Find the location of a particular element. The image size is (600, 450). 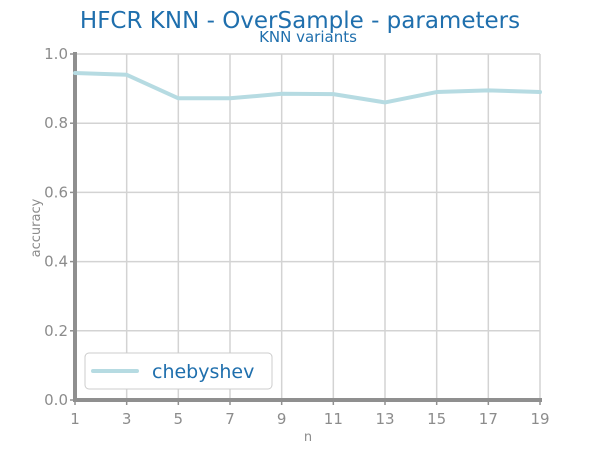

x-tick-label: 11 is located at coordinates (333, 419).